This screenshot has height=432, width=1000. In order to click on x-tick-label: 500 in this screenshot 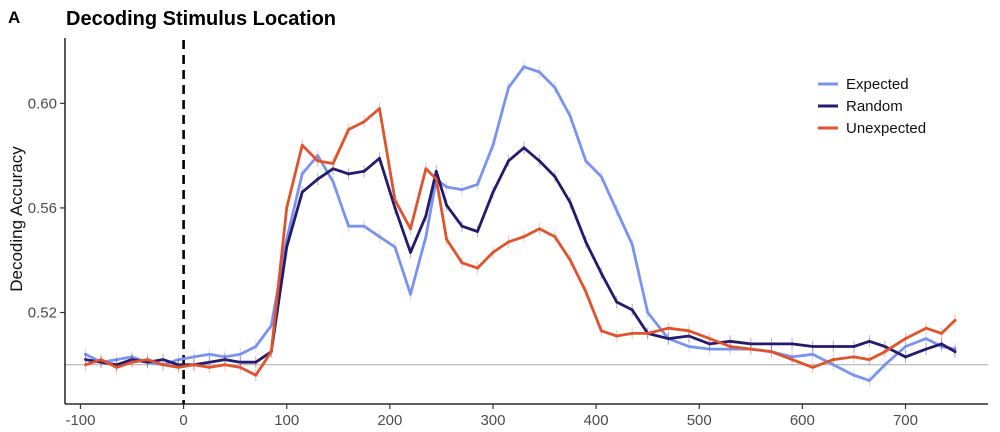, I will do `click(699, 420)`.